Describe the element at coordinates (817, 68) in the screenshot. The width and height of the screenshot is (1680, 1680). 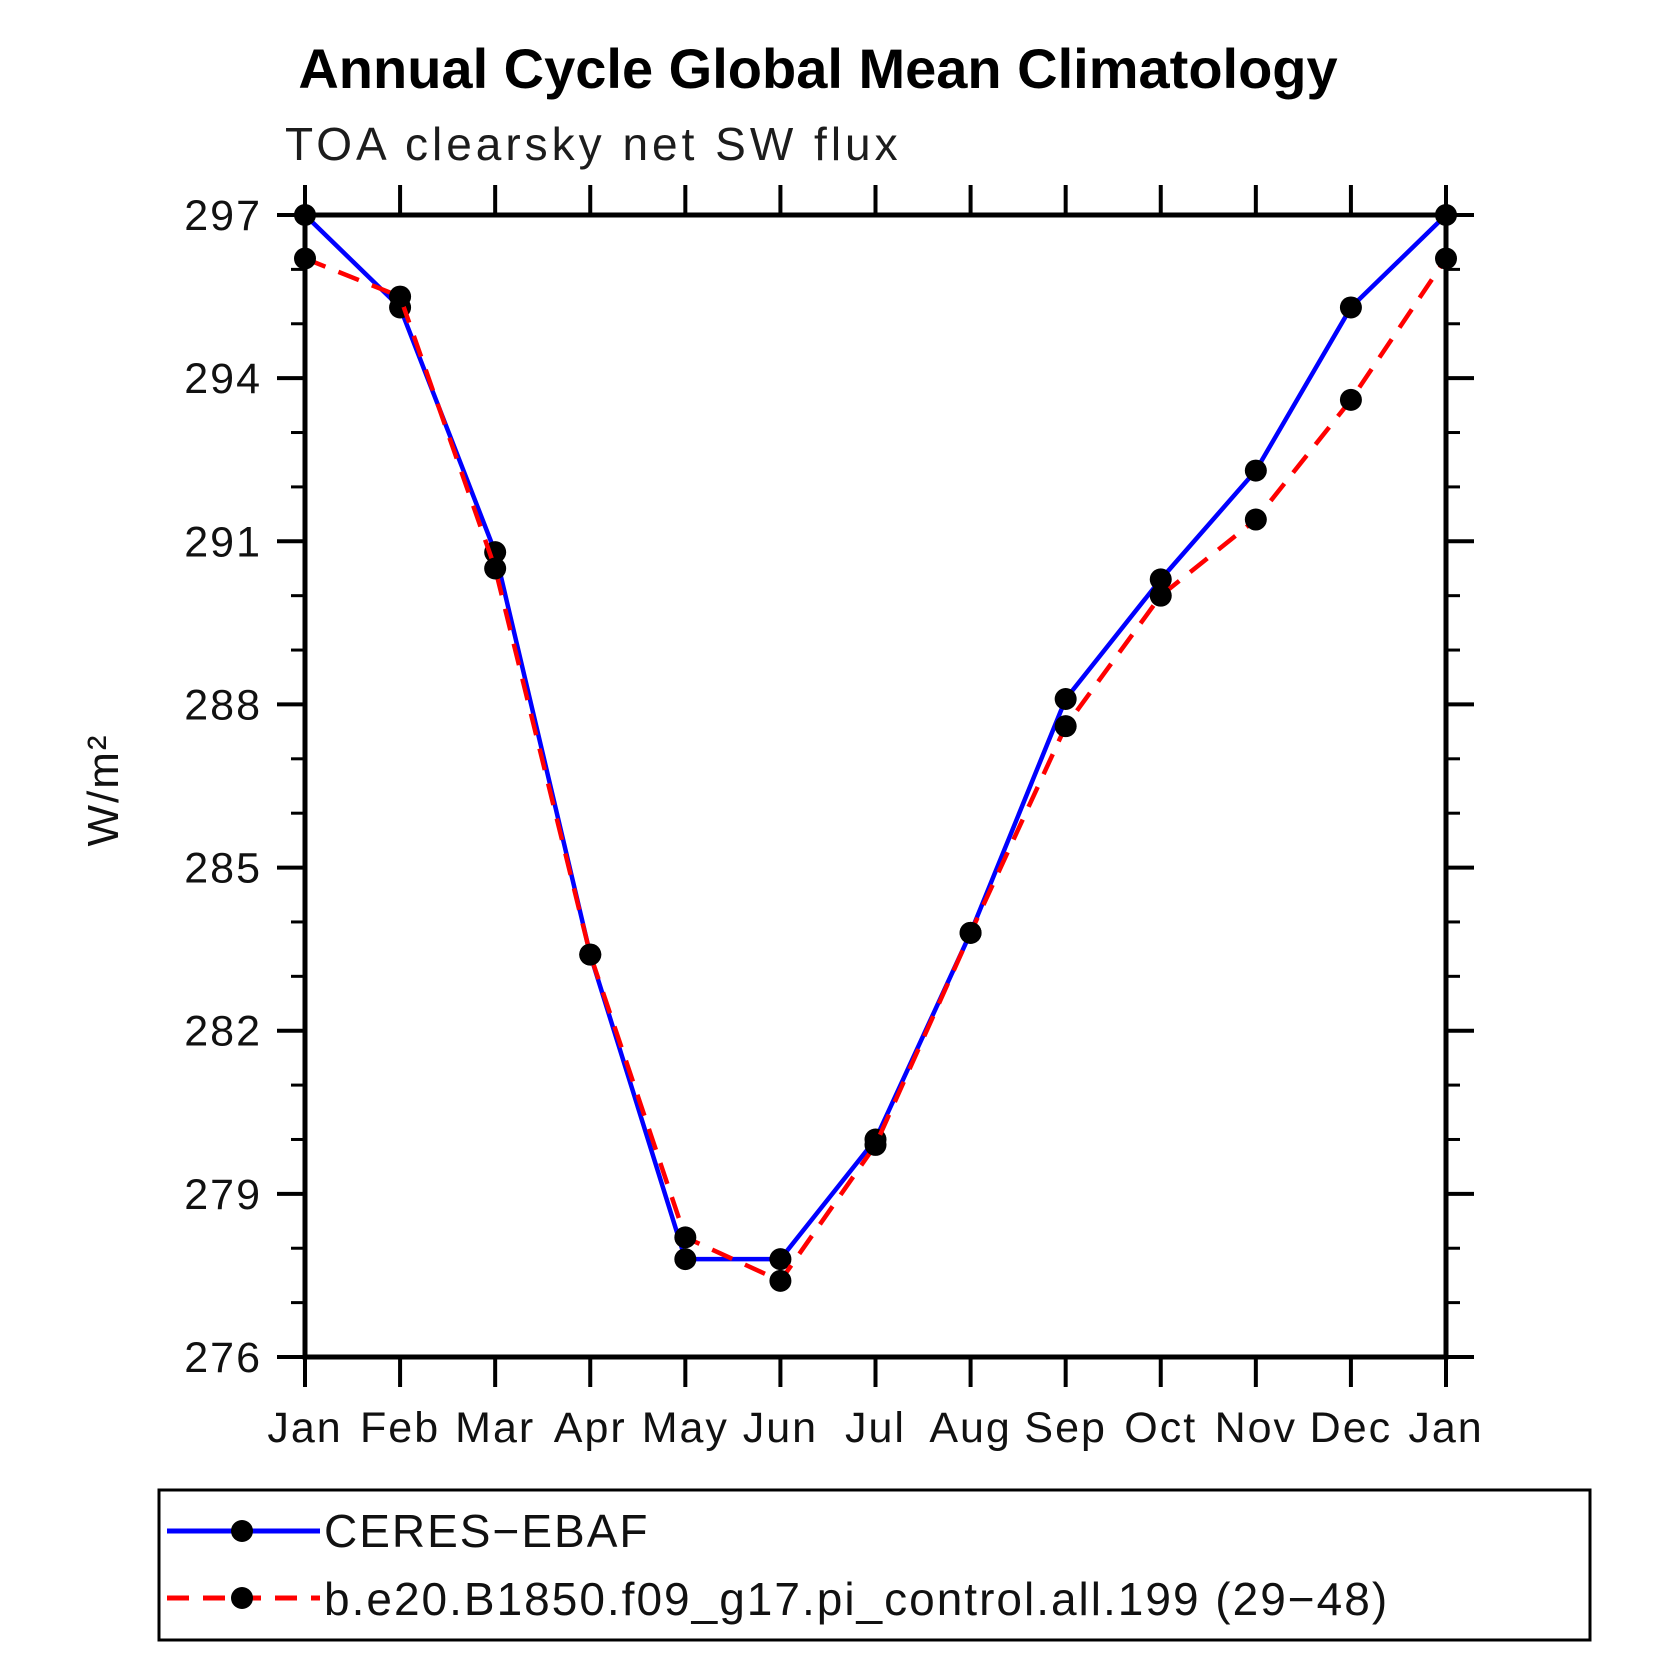
I see `chart-title: Annual Cycle Global Mean Climatology` at that location.